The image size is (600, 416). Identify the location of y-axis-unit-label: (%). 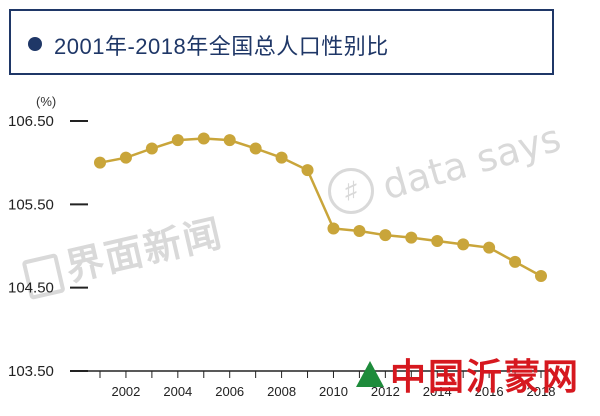
(46, 101).